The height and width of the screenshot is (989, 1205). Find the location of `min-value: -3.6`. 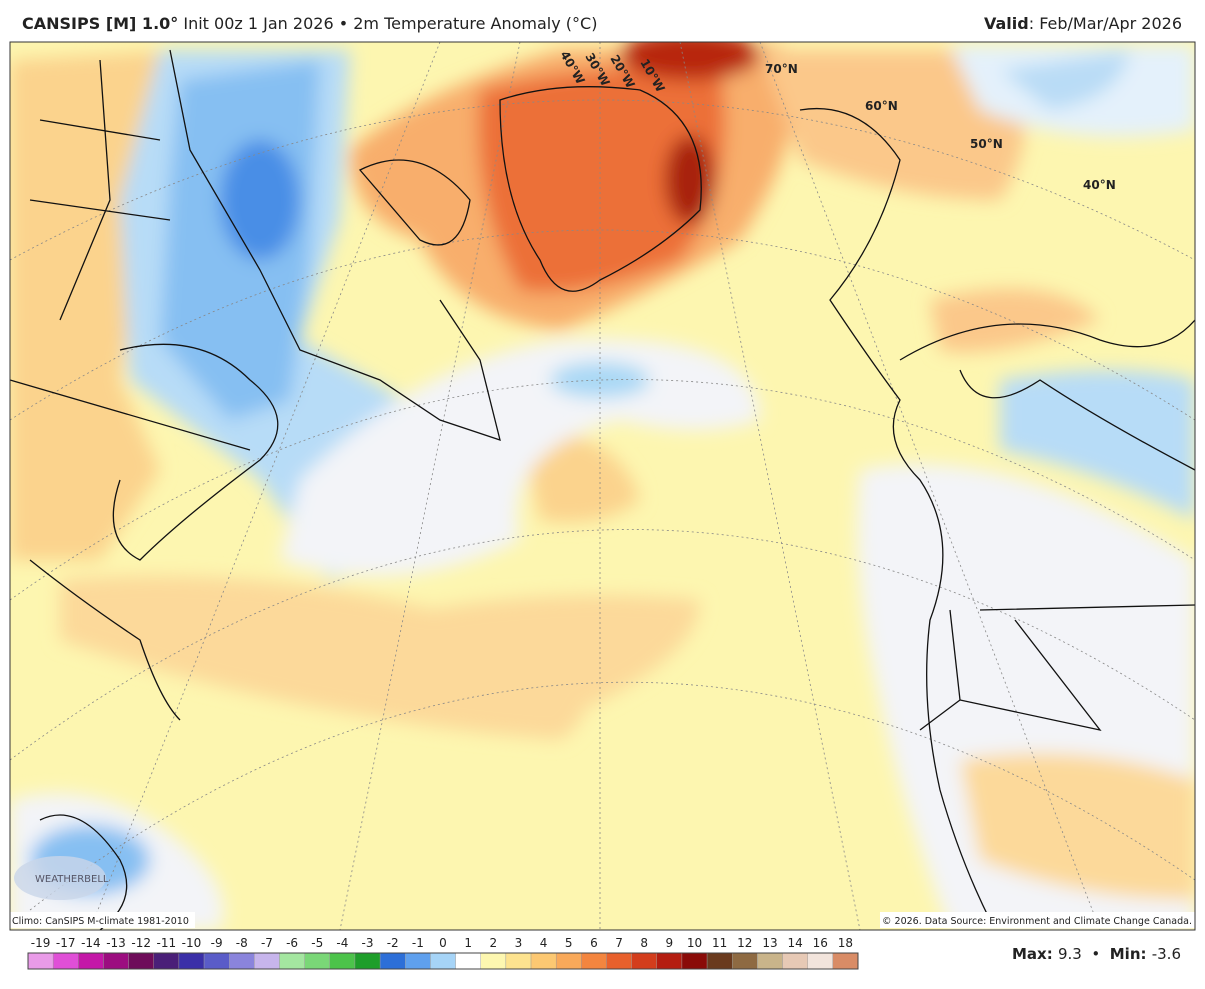

min-value: -3.6 is located at coordinates (1166, 954).